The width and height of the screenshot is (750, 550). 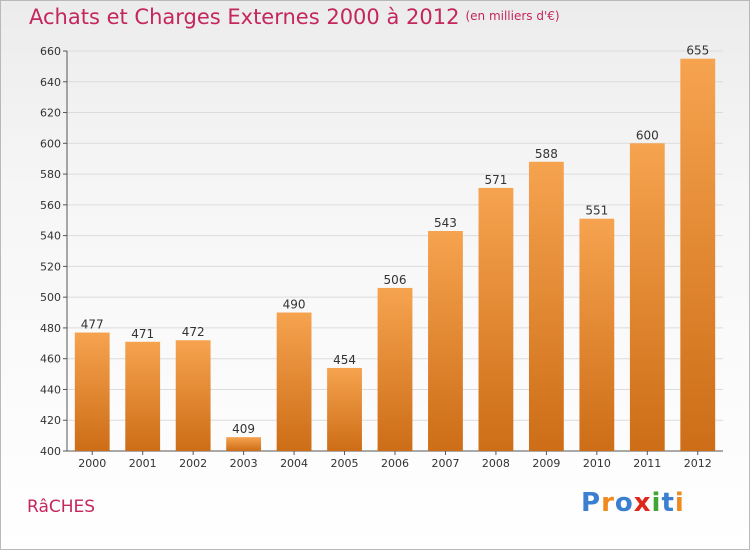 I want to click on data-label: 477, so click(x=92, y=325).